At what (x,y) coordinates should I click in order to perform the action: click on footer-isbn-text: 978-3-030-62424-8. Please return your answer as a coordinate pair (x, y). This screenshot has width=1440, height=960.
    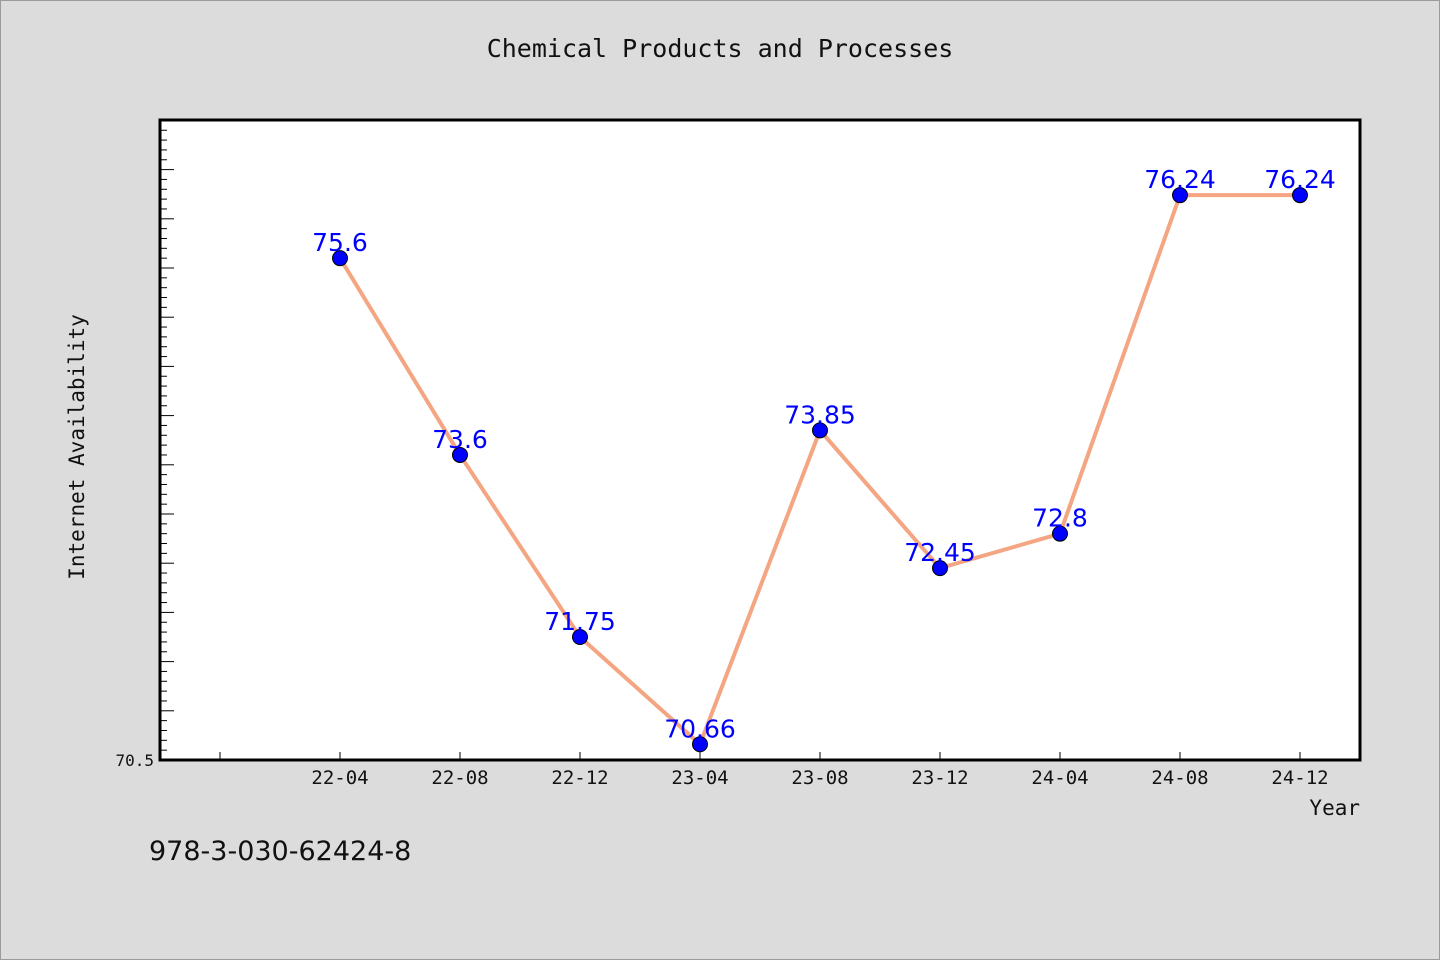
    Looking at the image, I should click on (280, 851).